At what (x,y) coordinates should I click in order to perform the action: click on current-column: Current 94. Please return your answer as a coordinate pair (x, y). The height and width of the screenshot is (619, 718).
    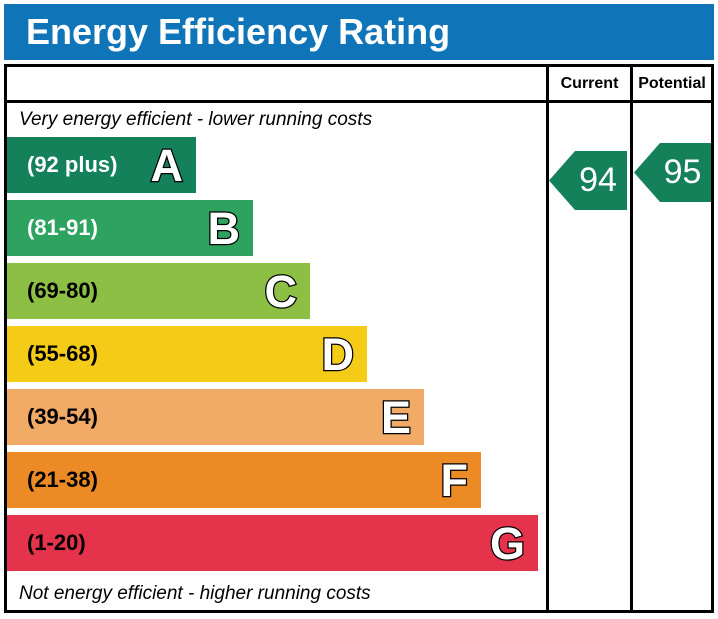
    Looking at the image, I should click on (591, 338).